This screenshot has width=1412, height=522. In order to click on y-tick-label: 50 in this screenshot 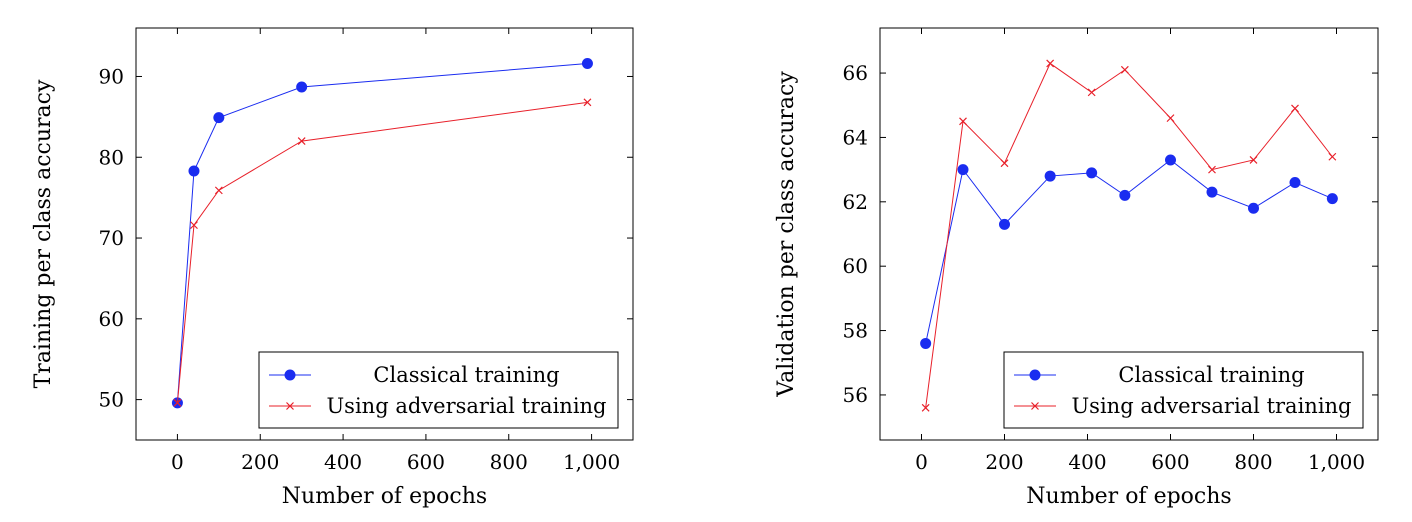, I will do `click(111, 400)`.